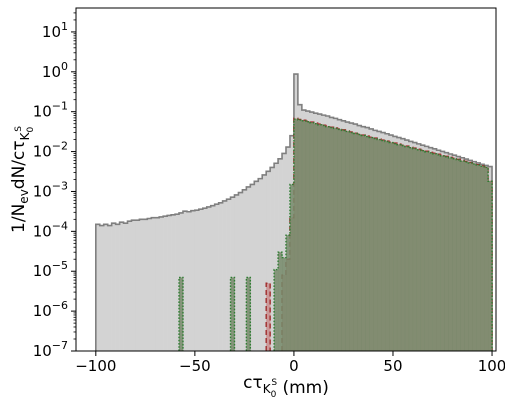 Image resolution: width=505 pixels, height=404 pixels. I want to click on x-axis-label: cτK0S (mm), so click(286, 386).